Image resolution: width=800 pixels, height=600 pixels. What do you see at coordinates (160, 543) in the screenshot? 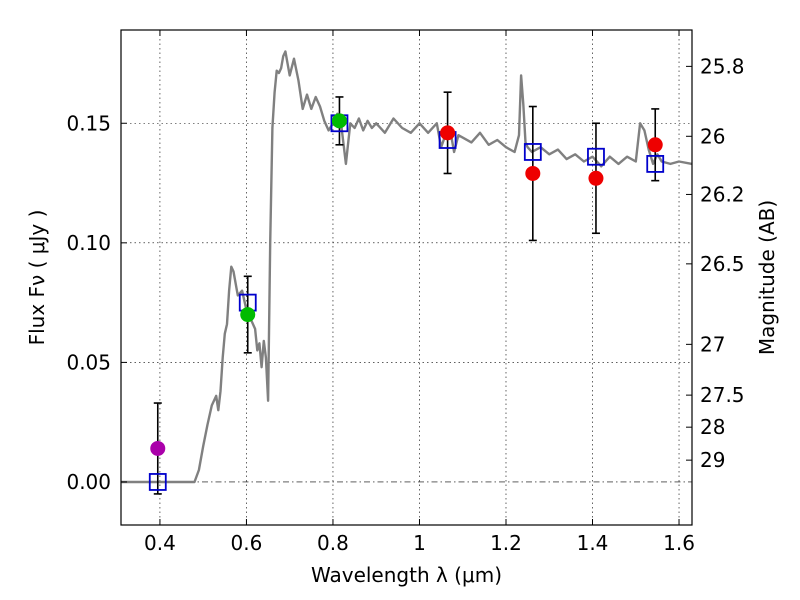
I see `x-tick-label: 0.4` at bounding box center [160, 543].